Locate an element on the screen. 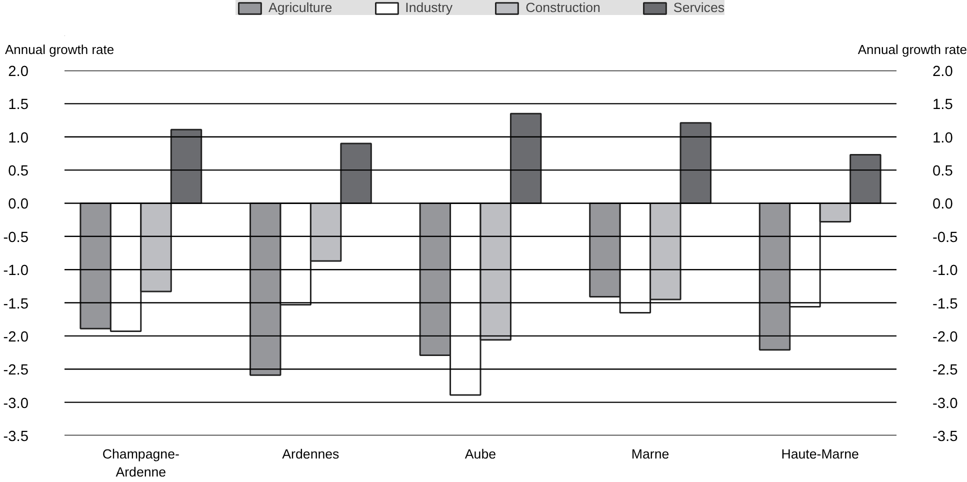 The width and height of the screenshot is (967, 482). y-tick-label: -0.5 is located at coordinates (16, 238).